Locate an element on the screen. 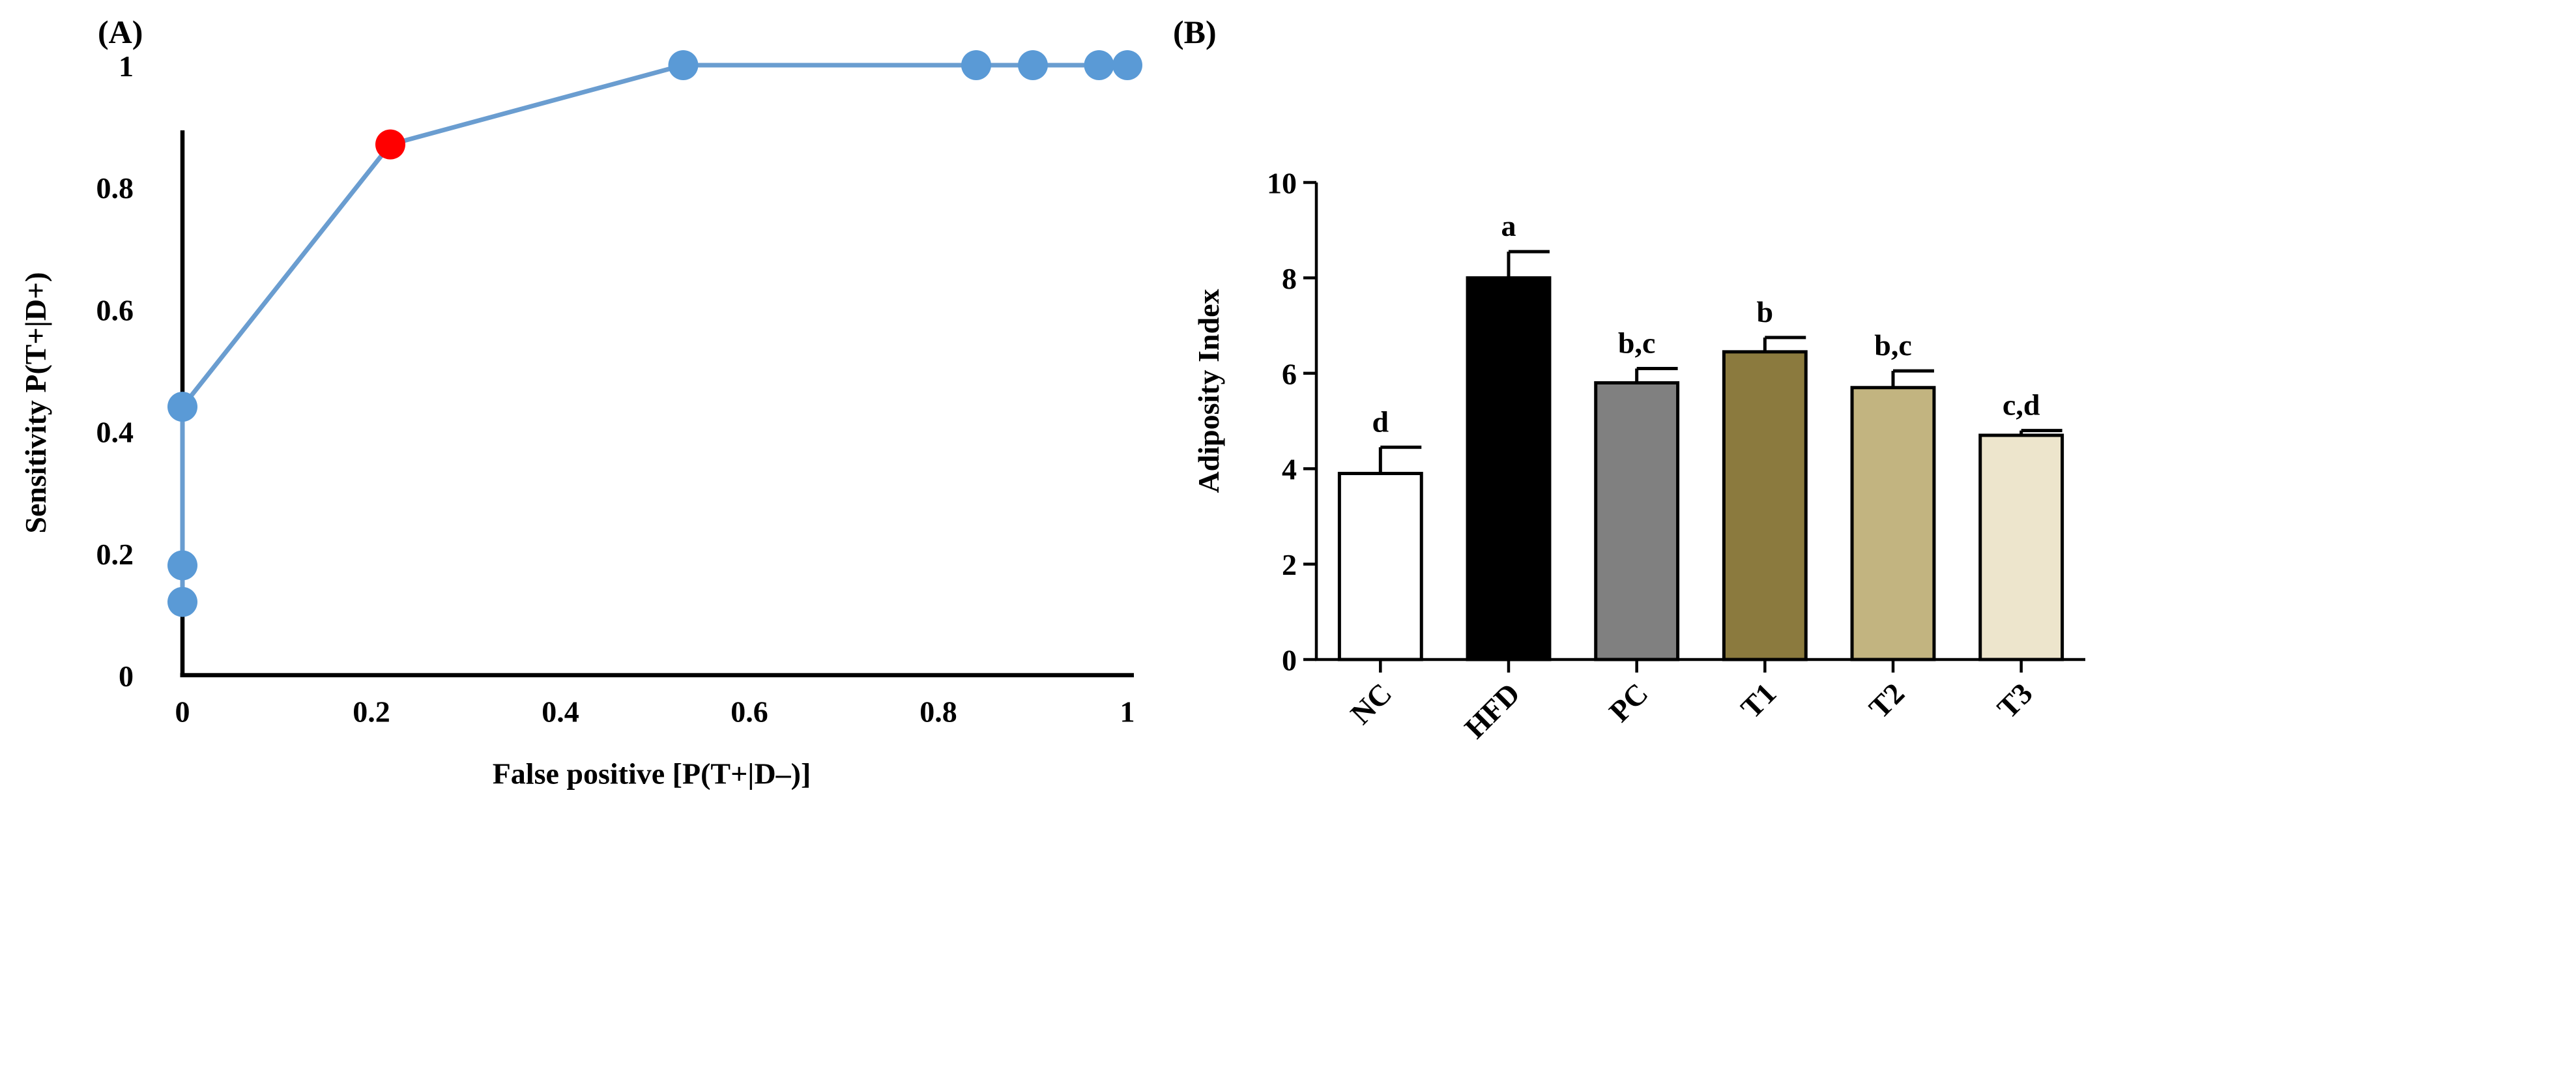 Image resolution: width=2576 pixels, height=1074 pixels. panel-a-y-tick-label: 0.6 is located at coordinates (115, 310).